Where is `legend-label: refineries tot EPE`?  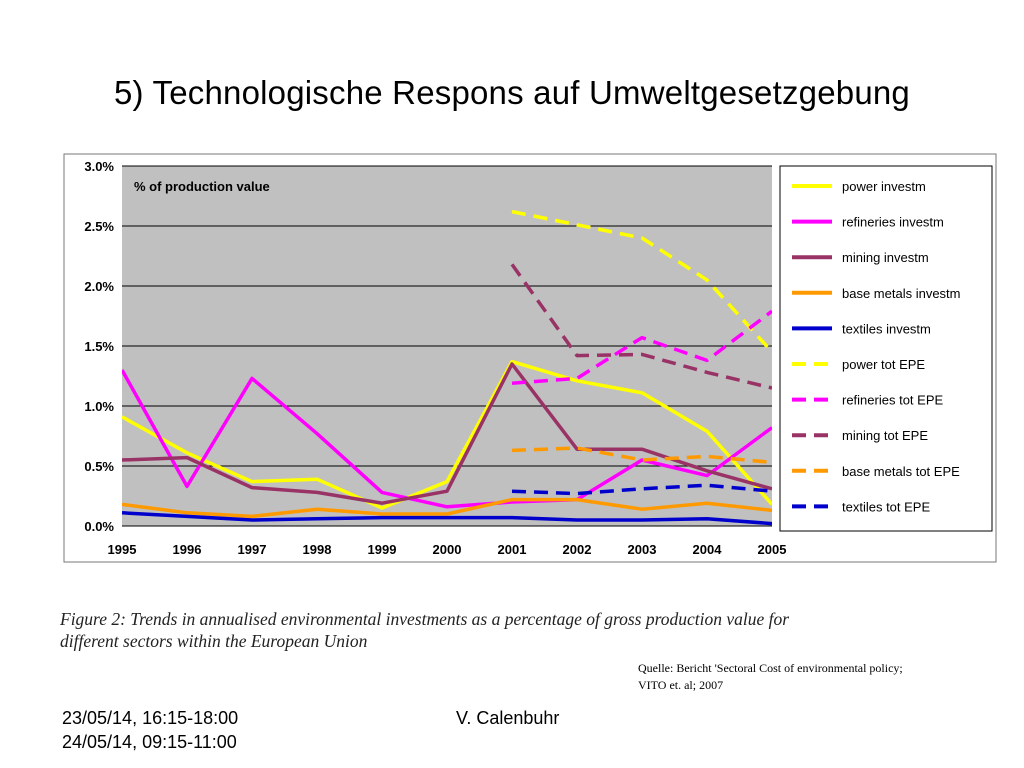 legend-label: refineries tot EPE is located at coordinates (892, 400).